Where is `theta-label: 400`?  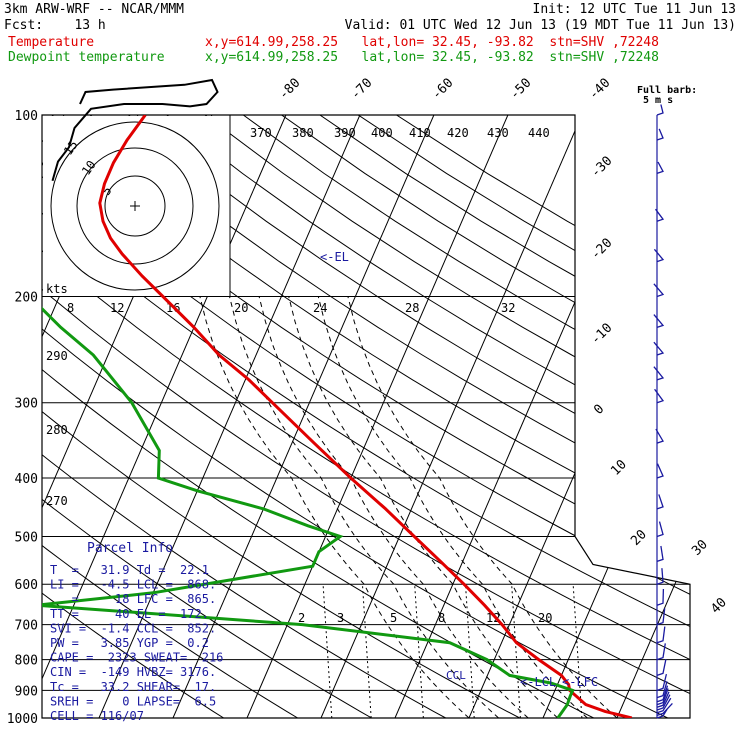
theta-label: 400 is located at coordinates (382, 133).